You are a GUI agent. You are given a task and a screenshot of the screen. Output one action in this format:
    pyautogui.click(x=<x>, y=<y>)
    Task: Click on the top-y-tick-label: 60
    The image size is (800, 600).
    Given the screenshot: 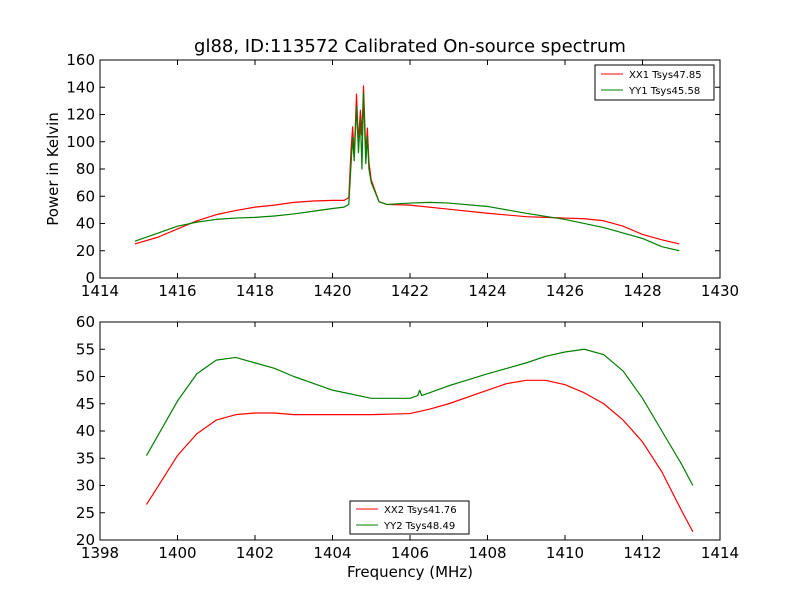 What is the action you would take?
    pyautogui.click(x=85, y=196)
    